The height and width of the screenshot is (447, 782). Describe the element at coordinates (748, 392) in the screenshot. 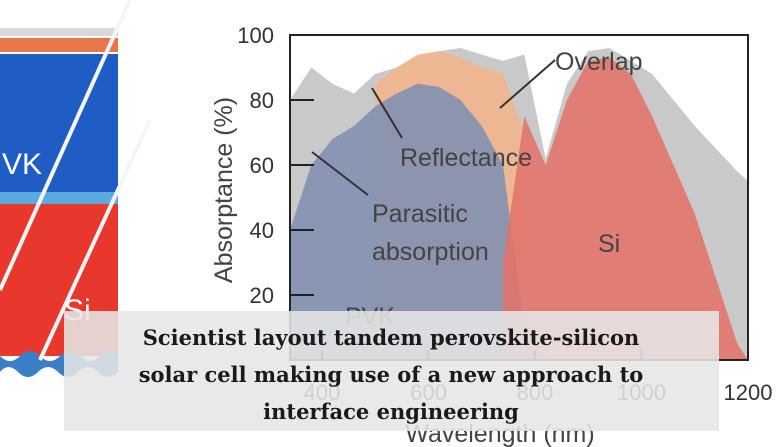

I see `x-tick-label: 1200` at that location.